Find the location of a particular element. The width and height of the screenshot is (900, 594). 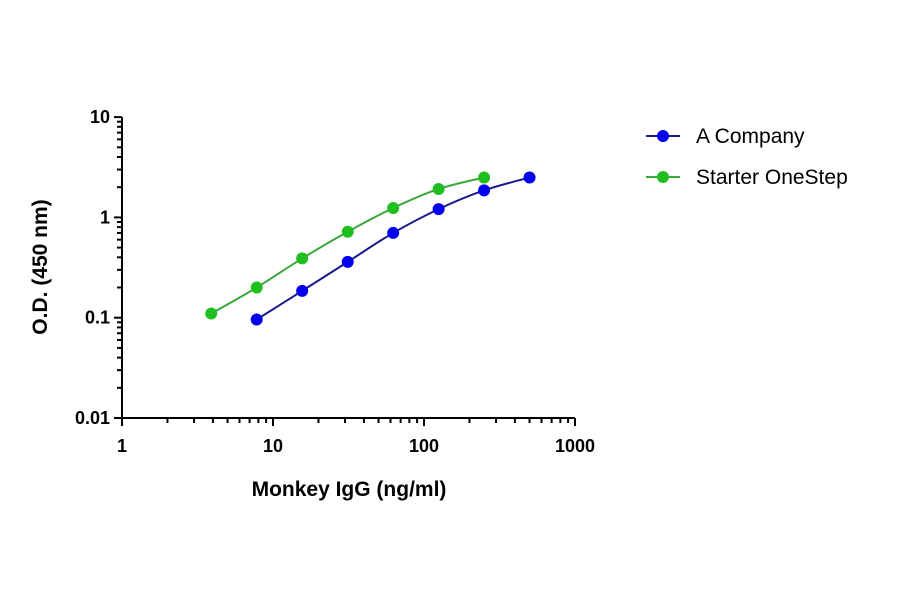

series-starter-onestep is located at coordinates (348, 245).